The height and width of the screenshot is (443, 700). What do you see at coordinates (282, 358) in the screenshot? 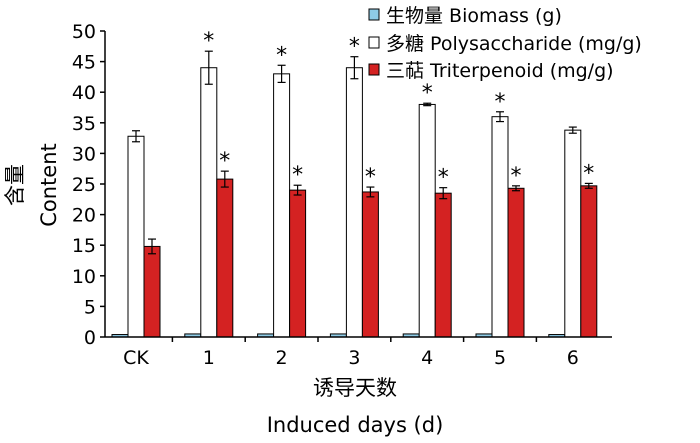
I see `x-tick-label: 2` at bounding box center [282, 358].